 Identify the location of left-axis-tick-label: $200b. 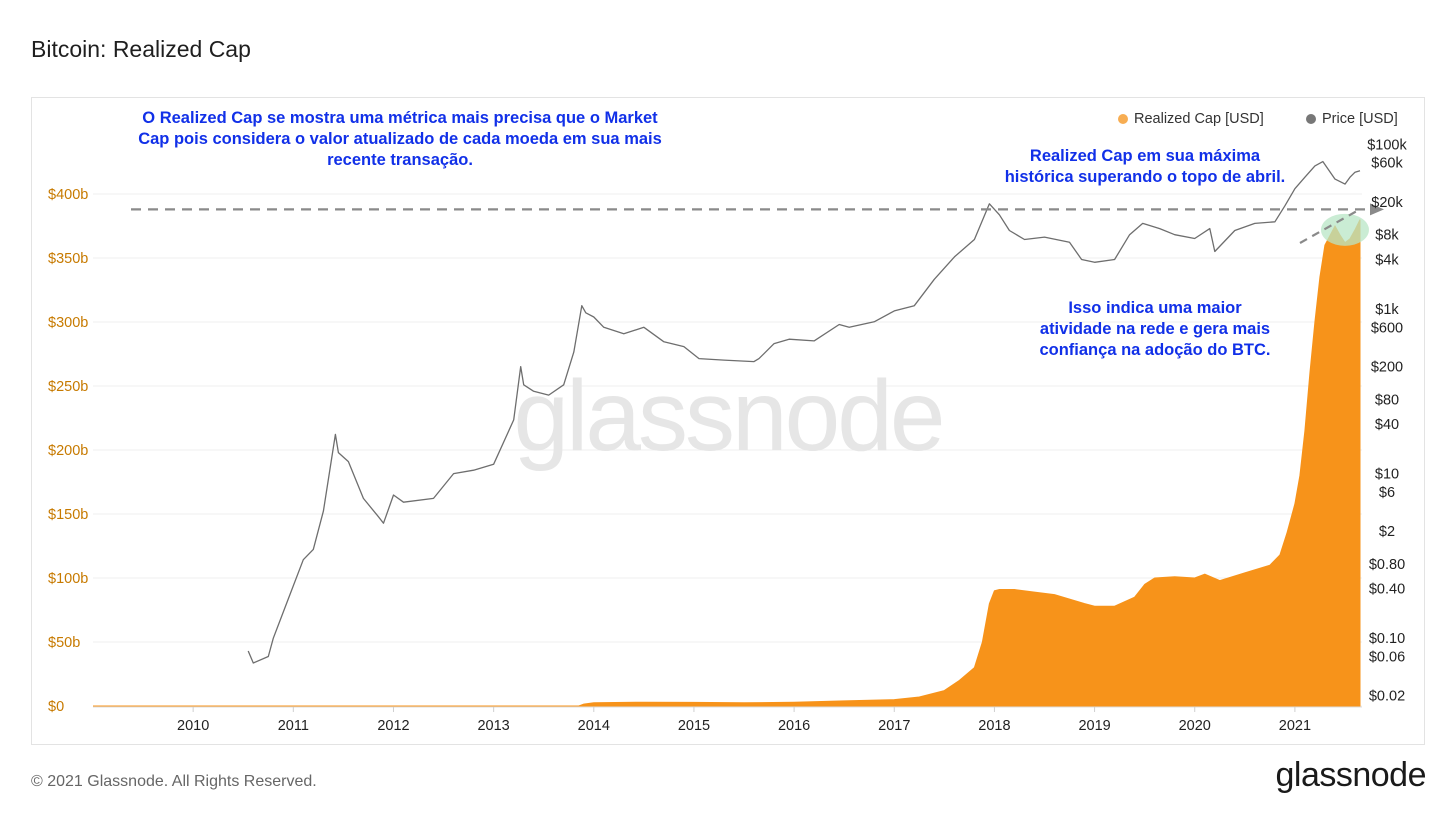
(68, 451).